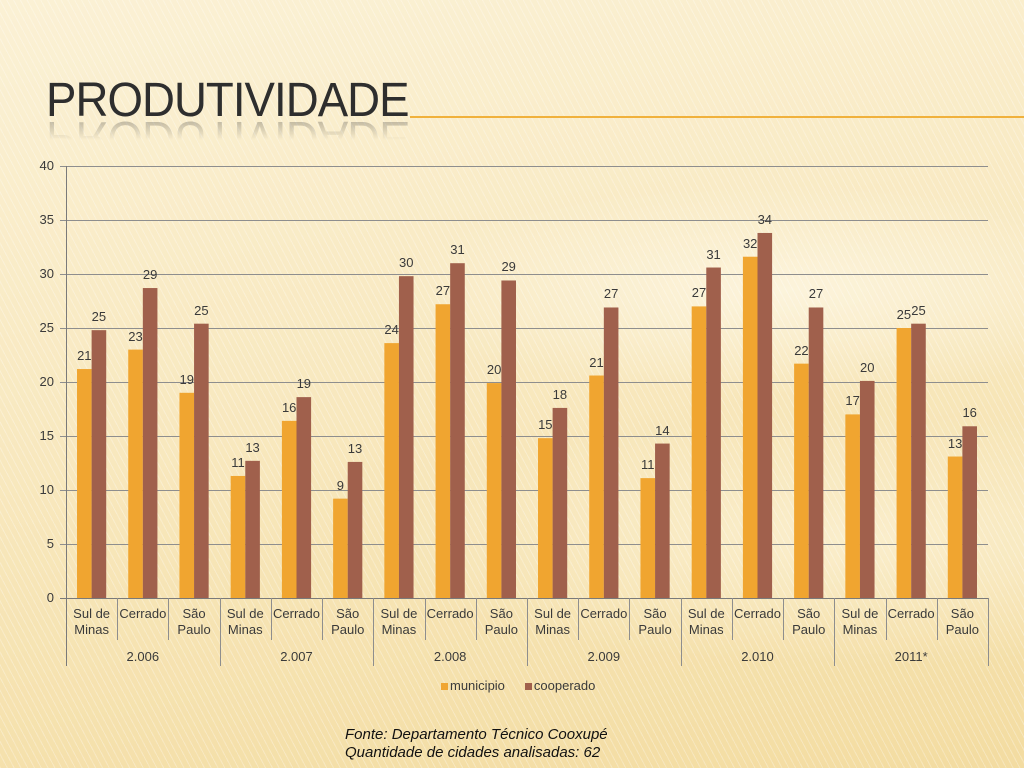 The image size is (1024, 768). What do you see at coordinates (955, 443) in the screenshot?
I see `data-label-municipio: 13` at bounding box center [955, 443].